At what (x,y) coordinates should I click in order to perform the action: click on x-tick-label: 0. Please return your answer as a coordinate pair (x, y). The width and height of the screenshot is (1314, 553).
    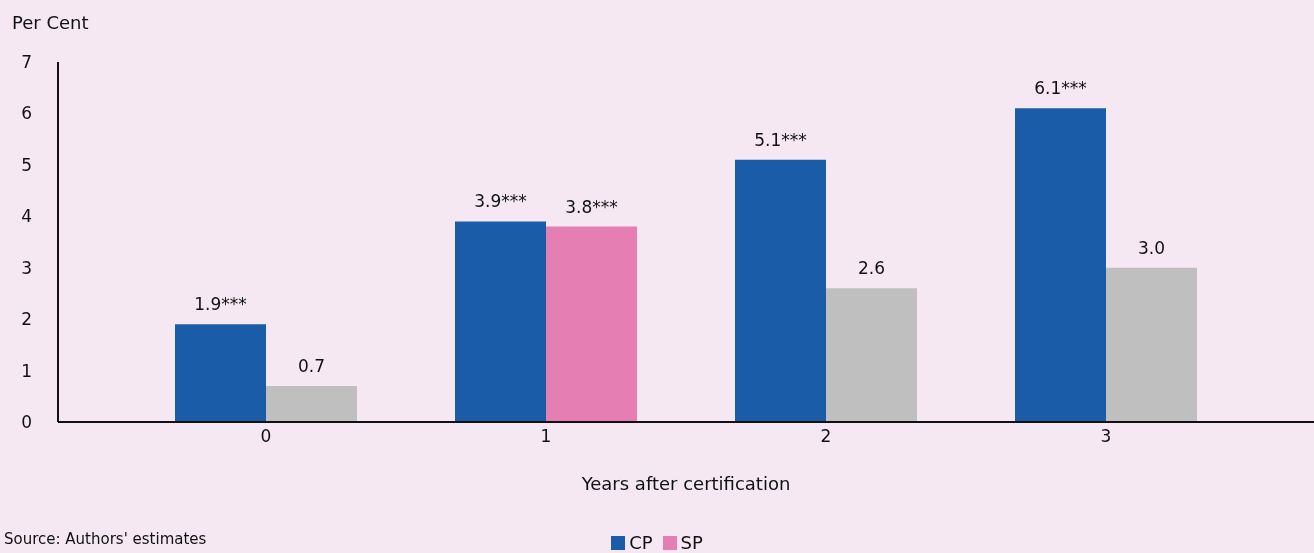
    Looking at the image, I should click on (266, 436).